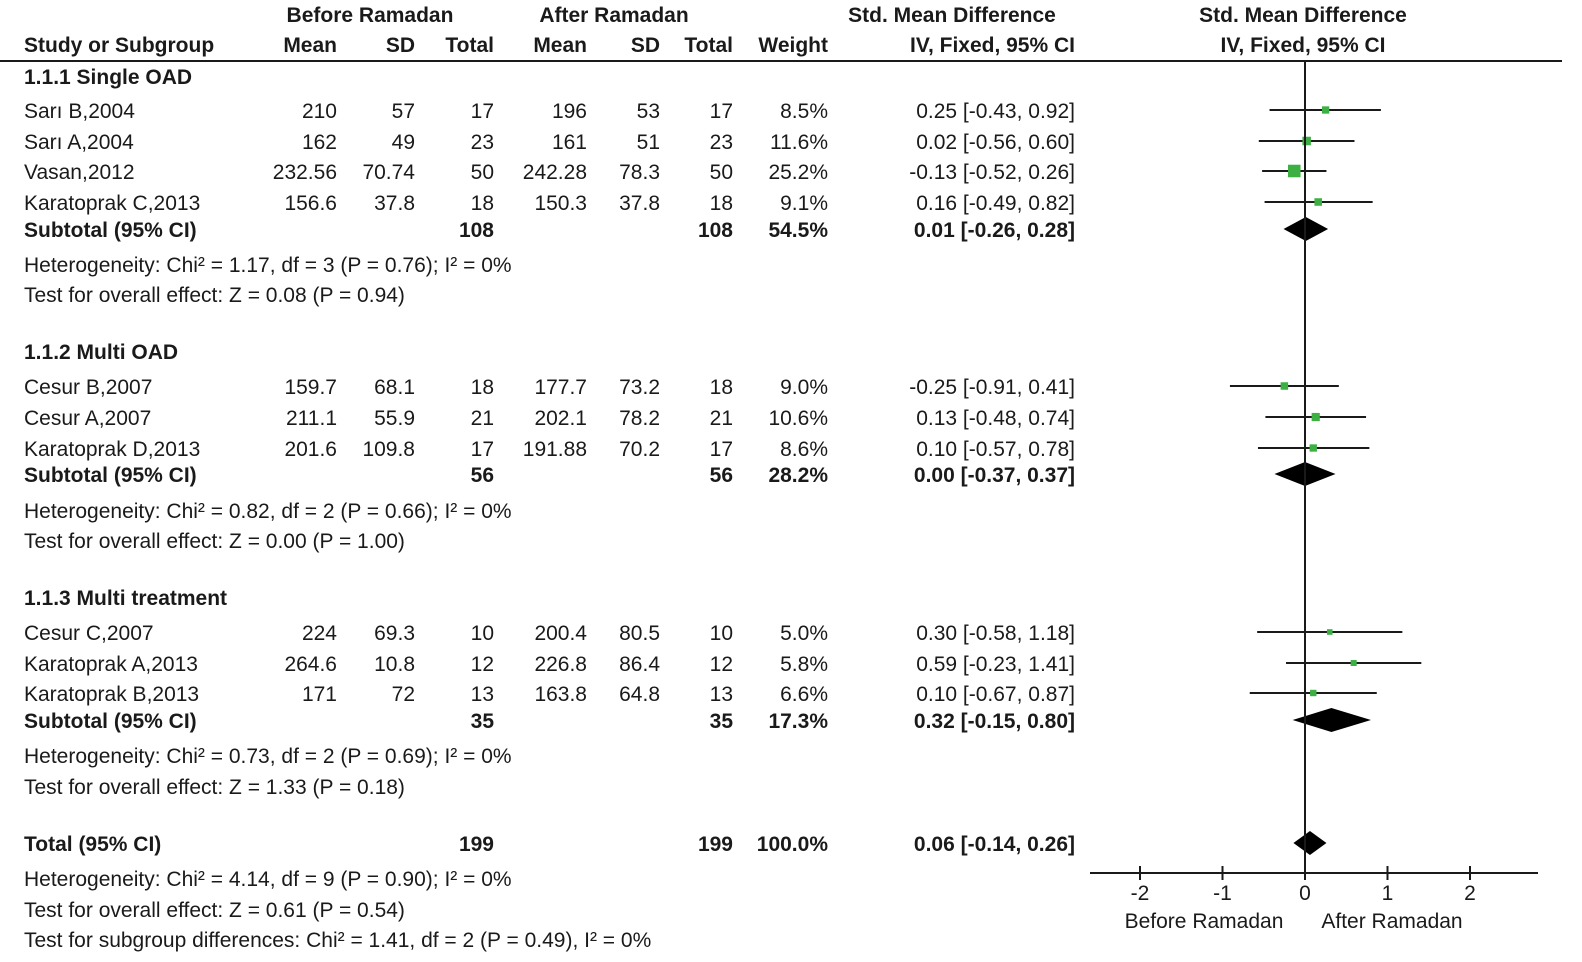 The width and height of the screenshot is (1582, 962). What do you see at coordinates (560, 694) in the screenshot?
I see `study-mean-after: 163.8` at bounding box center [560, 694].